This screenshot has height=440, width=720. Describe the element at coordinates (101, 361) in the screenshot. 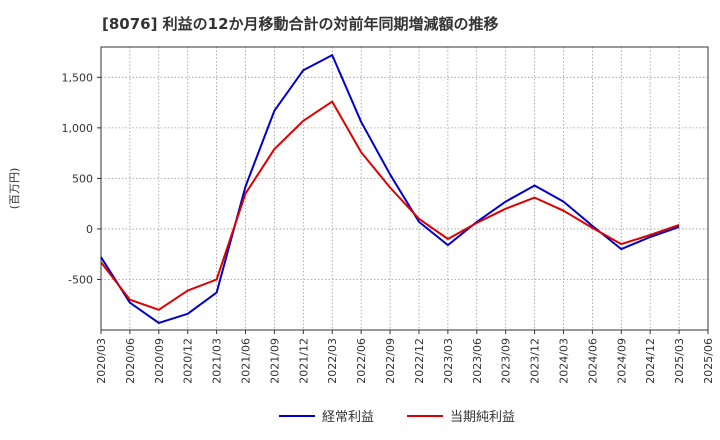

I see `x-tick-label: 2020/03` at that location.